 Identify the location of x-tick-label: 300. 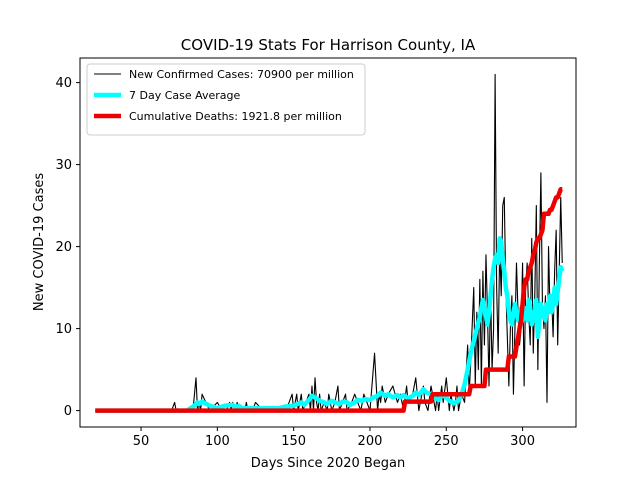
(522, 441).